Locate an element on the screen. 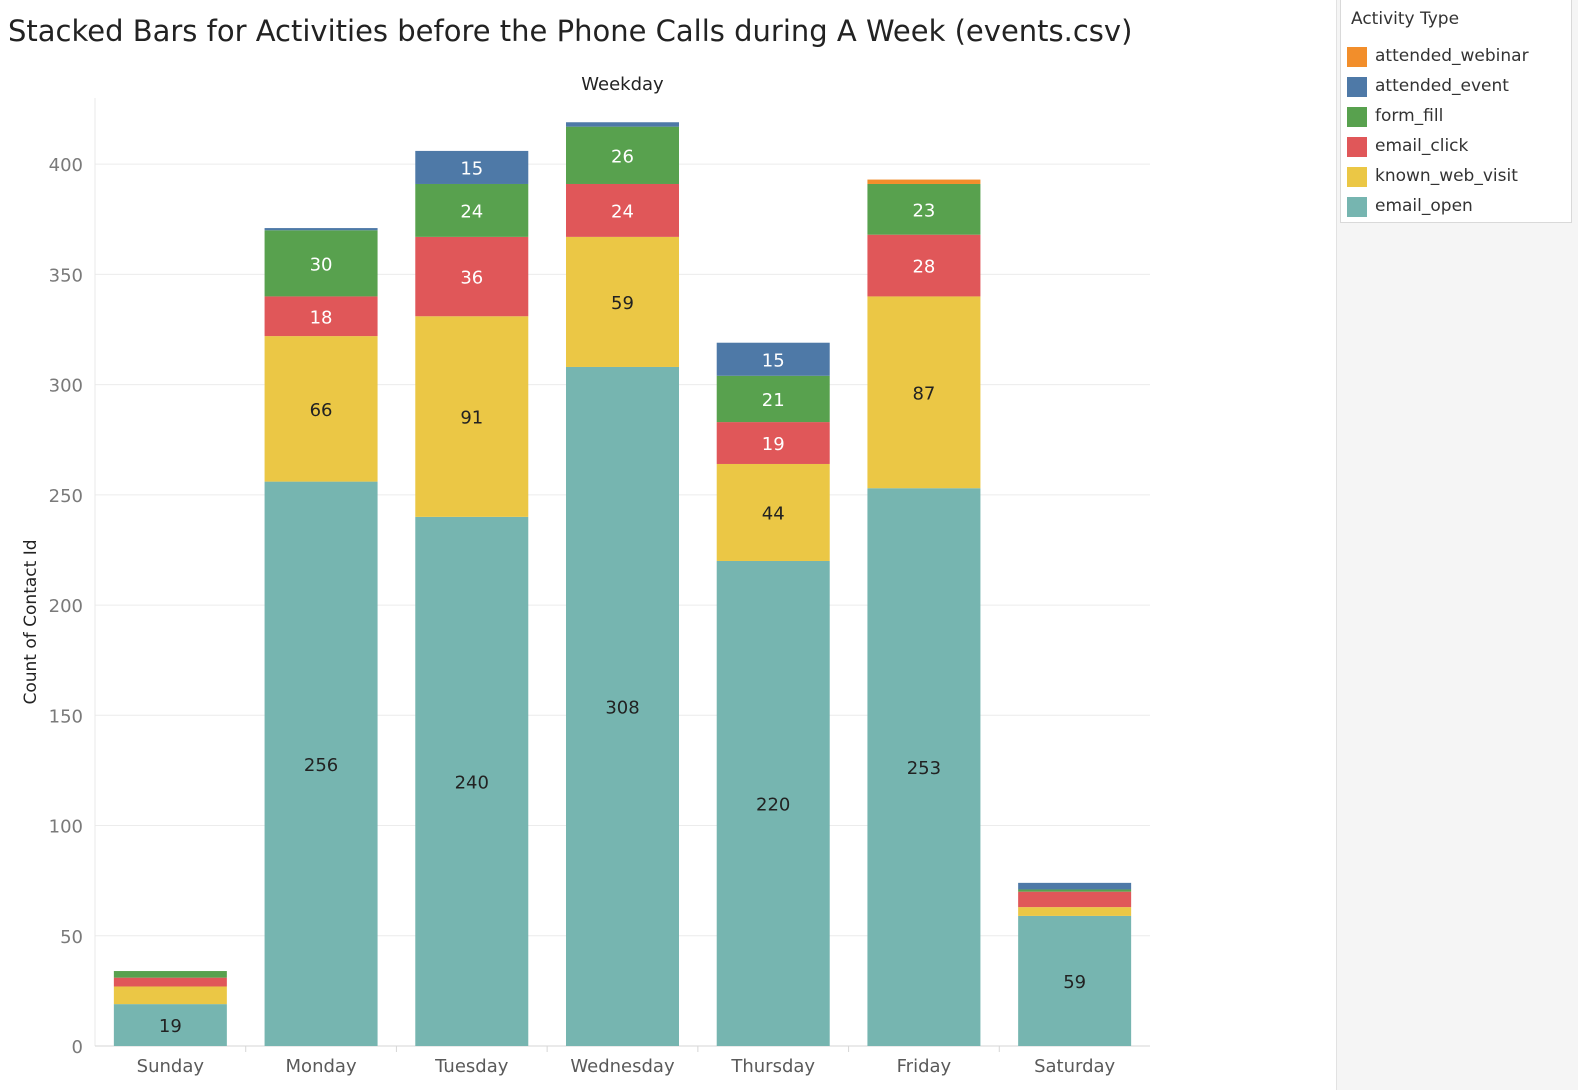 The height and width of the screenshot is (1090, 1578). x-tick-label: Thursday is located at coordinates (772, 1066).